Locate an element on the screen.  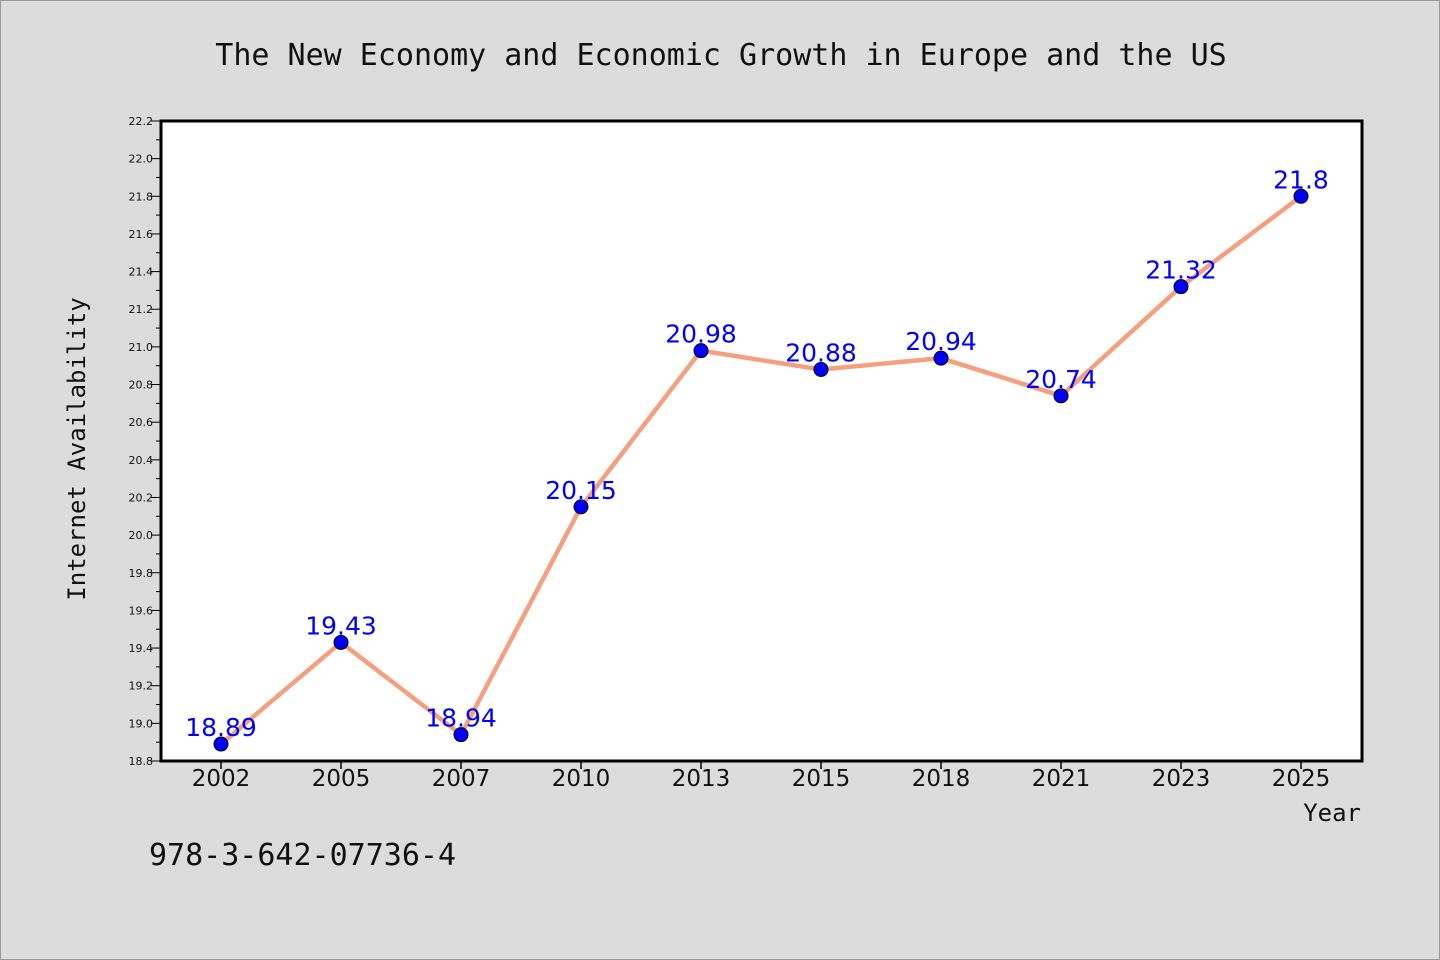
data-label: 20.15 is located at coordinates (581, 490).